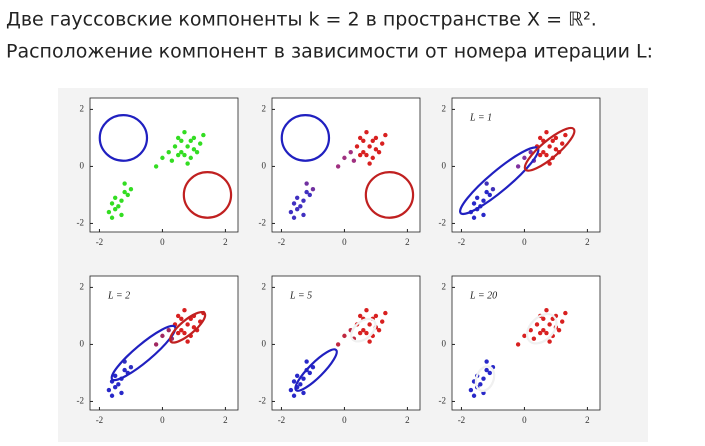  What do you see at coordinates (340, 172) in the screenshot?
I see `panel: -2 0 2 -2 0 2` at bounding box center [340, 172].